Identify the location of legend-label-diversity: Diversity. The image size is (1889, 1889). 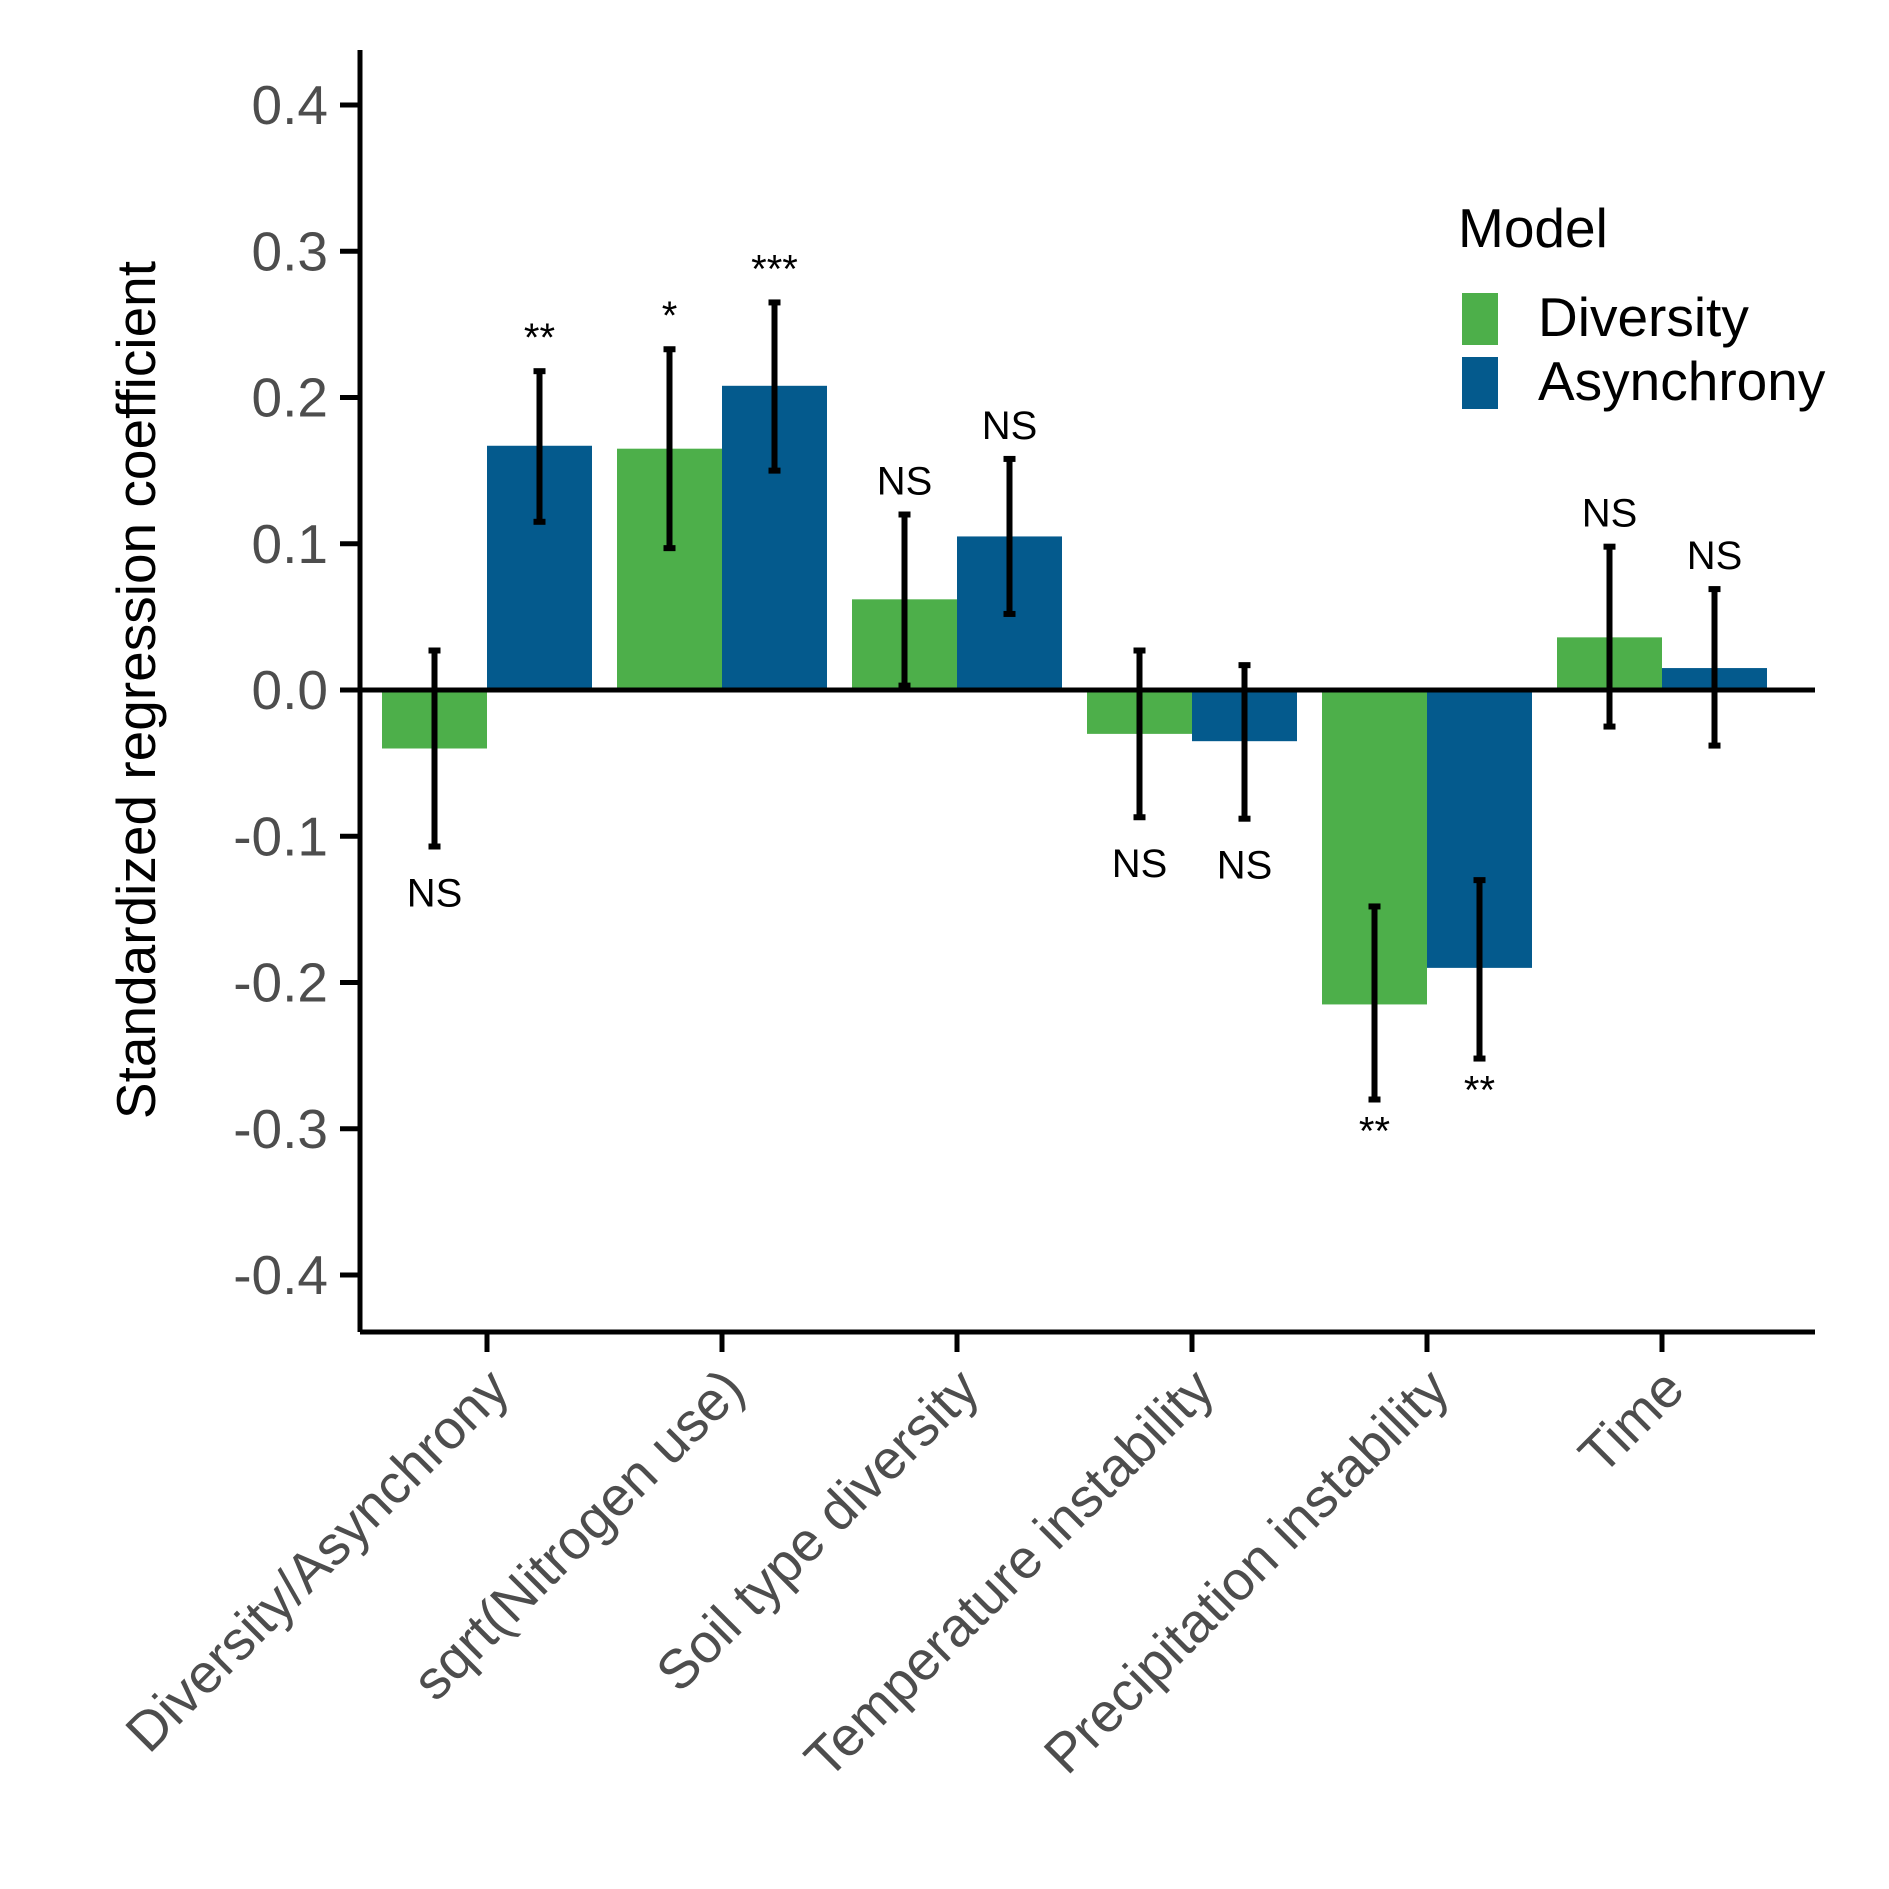
(1643, 317).